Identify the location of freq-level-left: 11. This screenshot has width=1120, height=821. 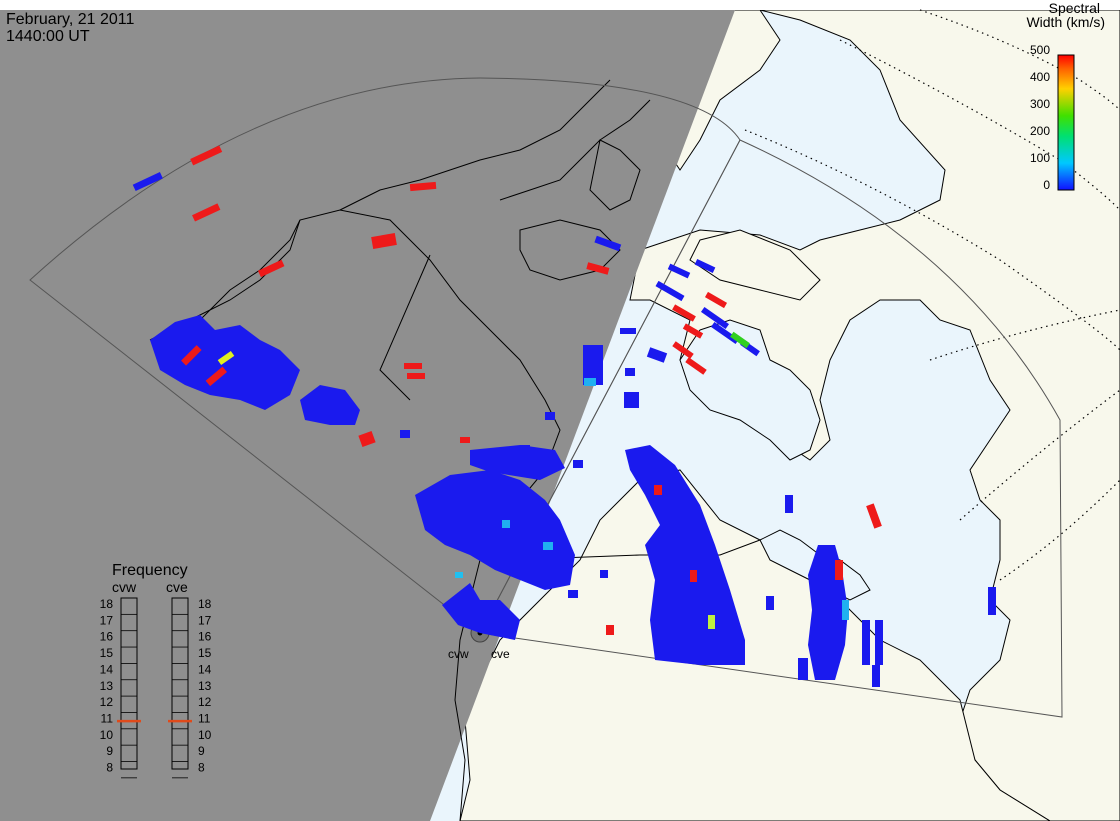
(107, 718).